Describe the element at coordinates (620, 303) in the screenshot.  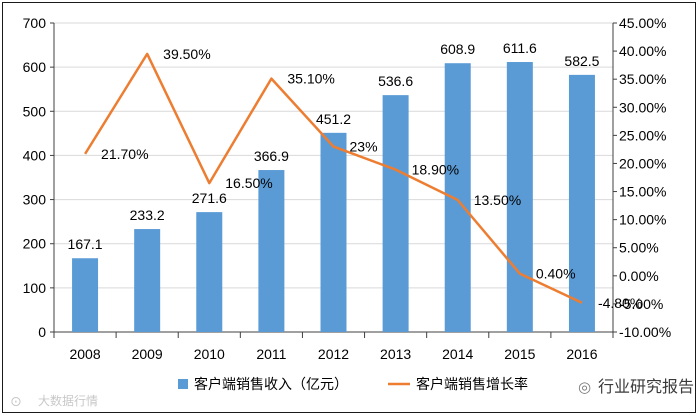
I see `line-label: -4.80%` at that location.